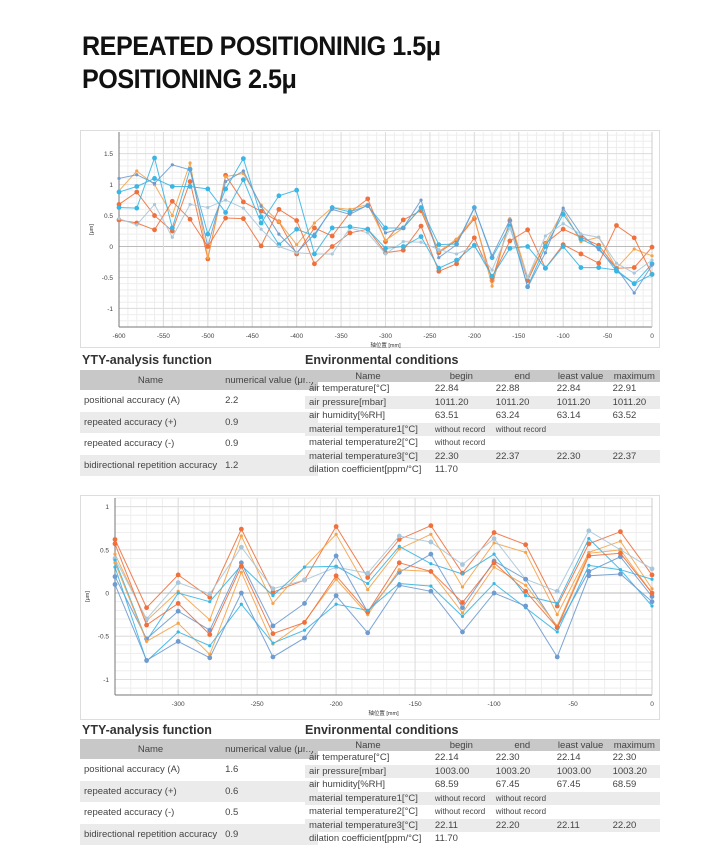 The image size is (720, 856). I want to click on env-cell: air temperature[°C], so click(349, 389).